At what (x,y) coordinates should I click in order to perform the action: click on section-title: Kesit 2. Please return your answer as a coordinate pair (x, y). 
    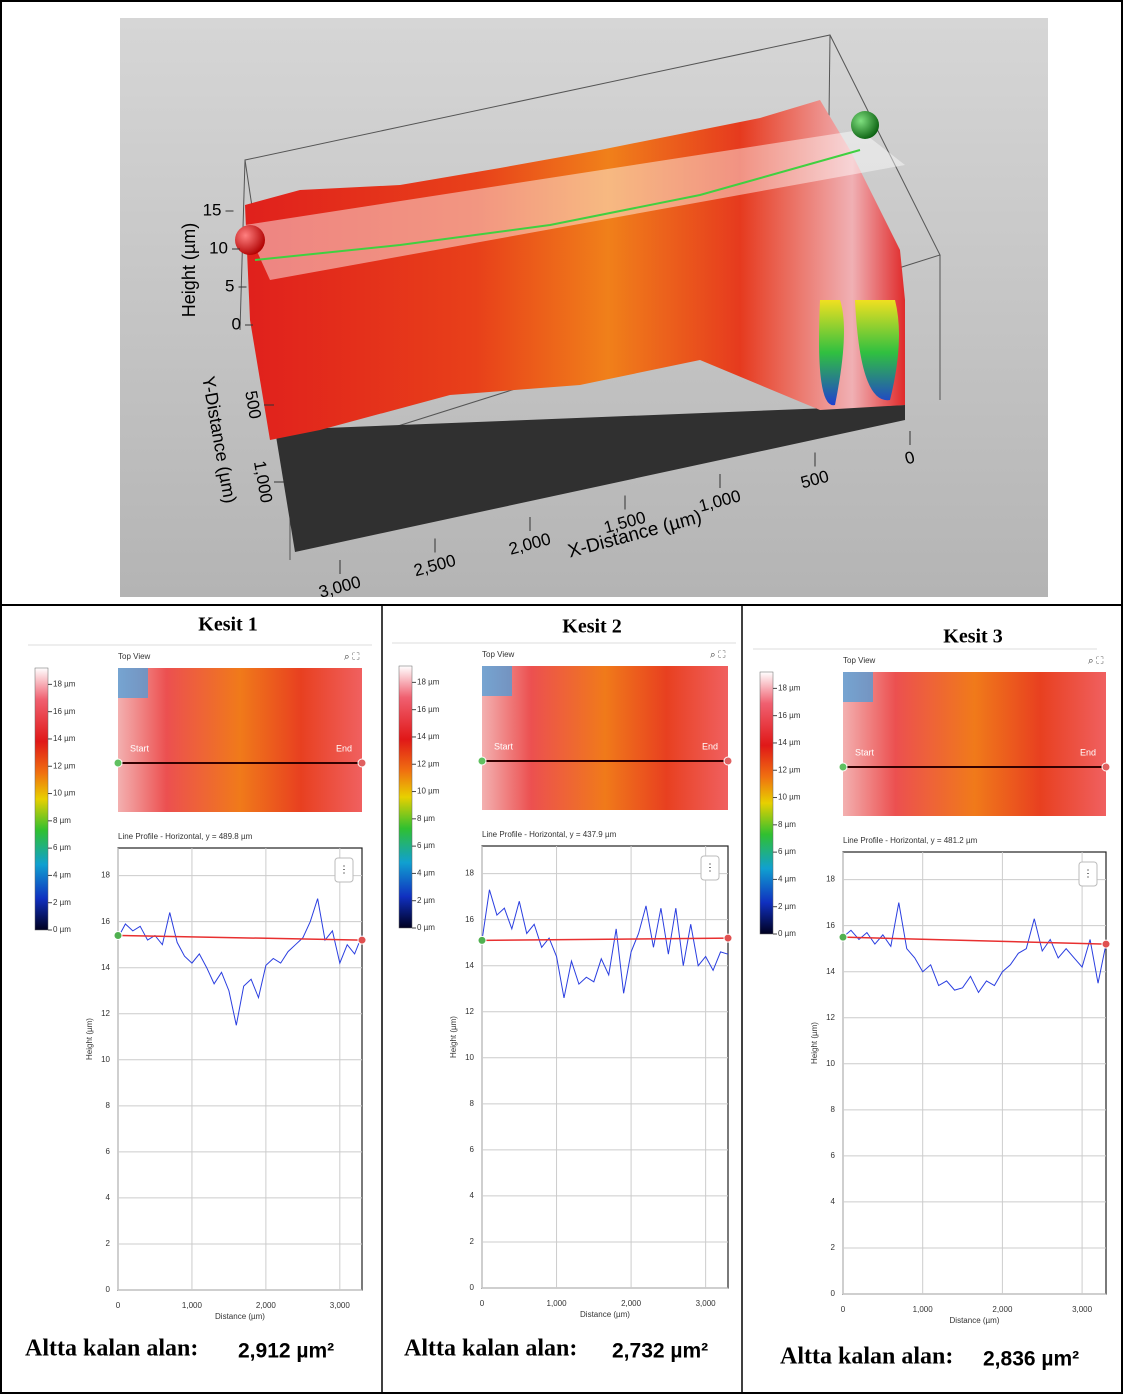
    Looking at the image, I should click on (591, 627).